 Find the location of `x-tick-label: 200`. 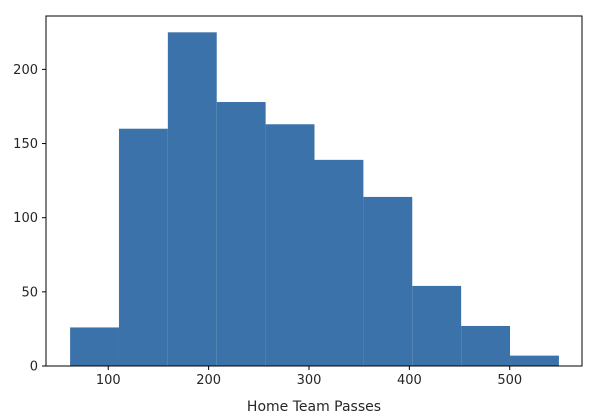

x-tick-label: 200 is located at coordinates (208, 380).